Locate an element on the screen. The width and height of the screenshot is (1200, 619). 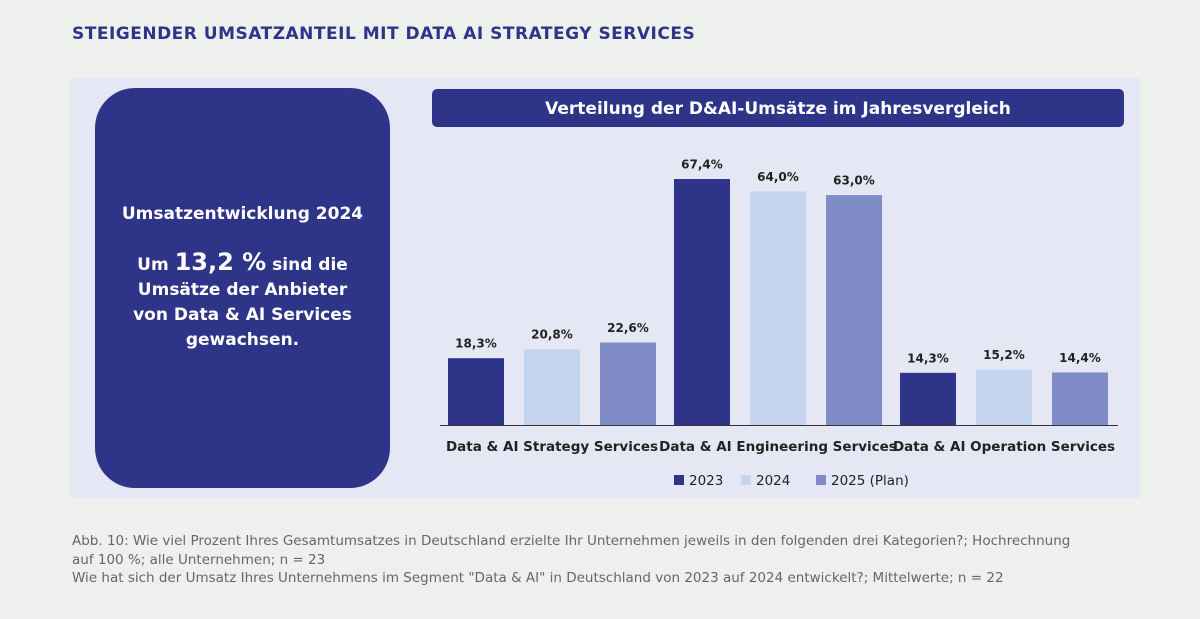
value-label: 15,2% is located at coordinates (1004, 355).